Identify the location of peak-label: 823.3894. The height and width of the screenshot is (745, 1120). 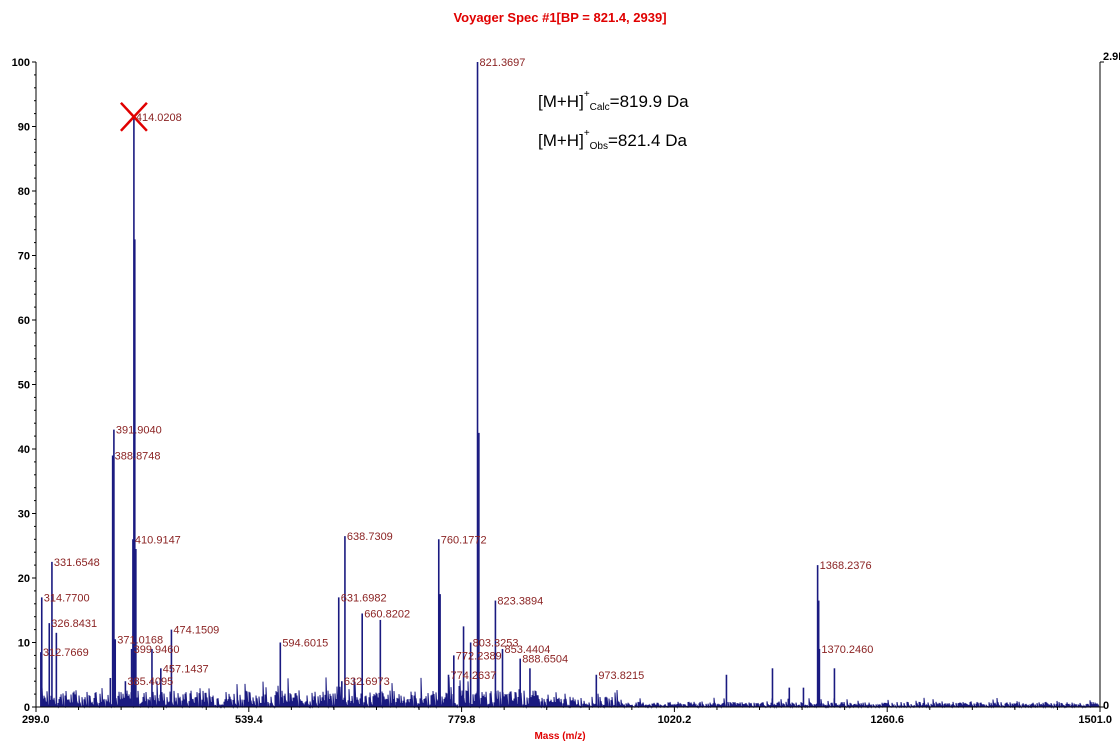
(520, 602).